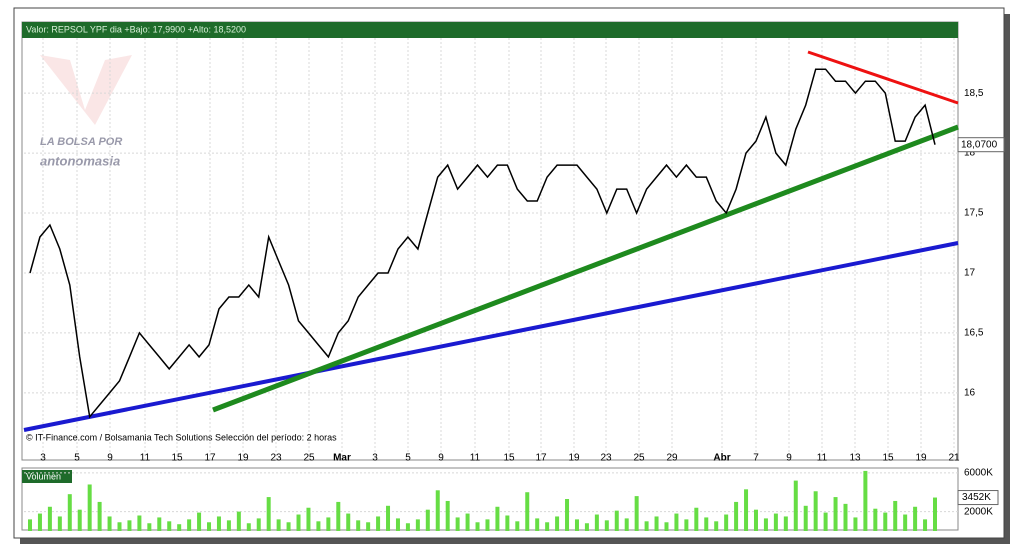 The image size is (1020, 560). I want to click on header-bar, so click(490, 30).